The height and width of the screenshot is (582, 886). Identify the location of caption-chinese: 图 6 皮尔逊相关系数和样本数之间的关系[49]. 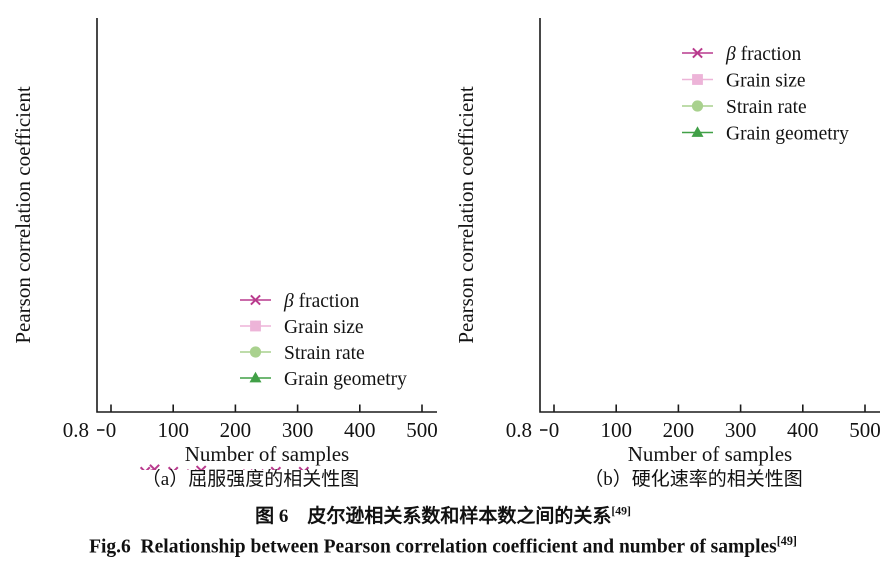
(443, 514).